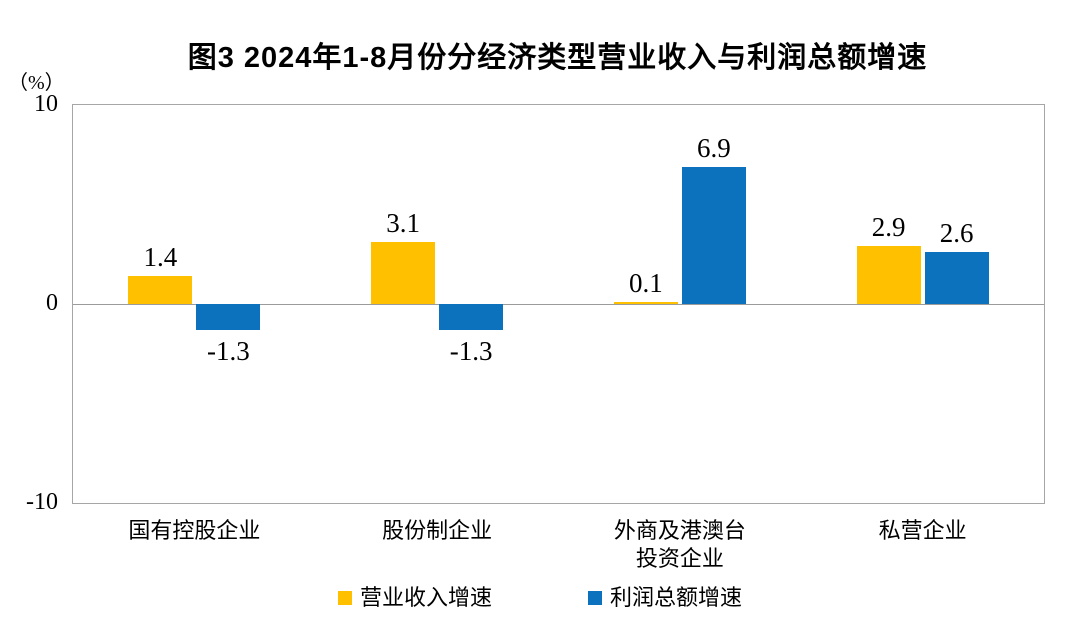 This screenshot has height=619, width=1080. Describe the element at coordinates (403, 223) in the screenshot. I see `value-label: 3.1` at that location.